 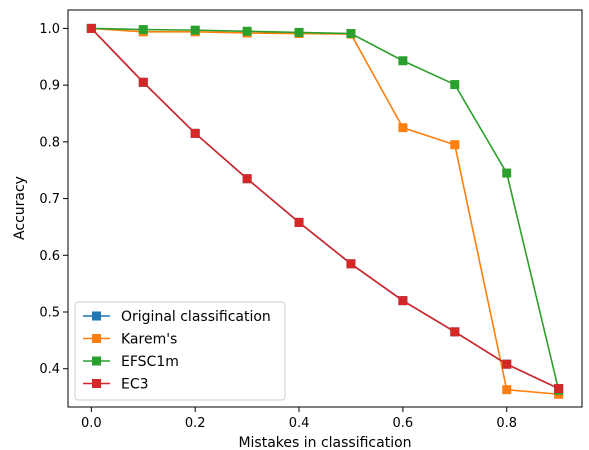 What do you see at coordinates (20, 208) in the screenshot?
I see `y-axis-label: Accuracy` at bounding box center [20, 208].